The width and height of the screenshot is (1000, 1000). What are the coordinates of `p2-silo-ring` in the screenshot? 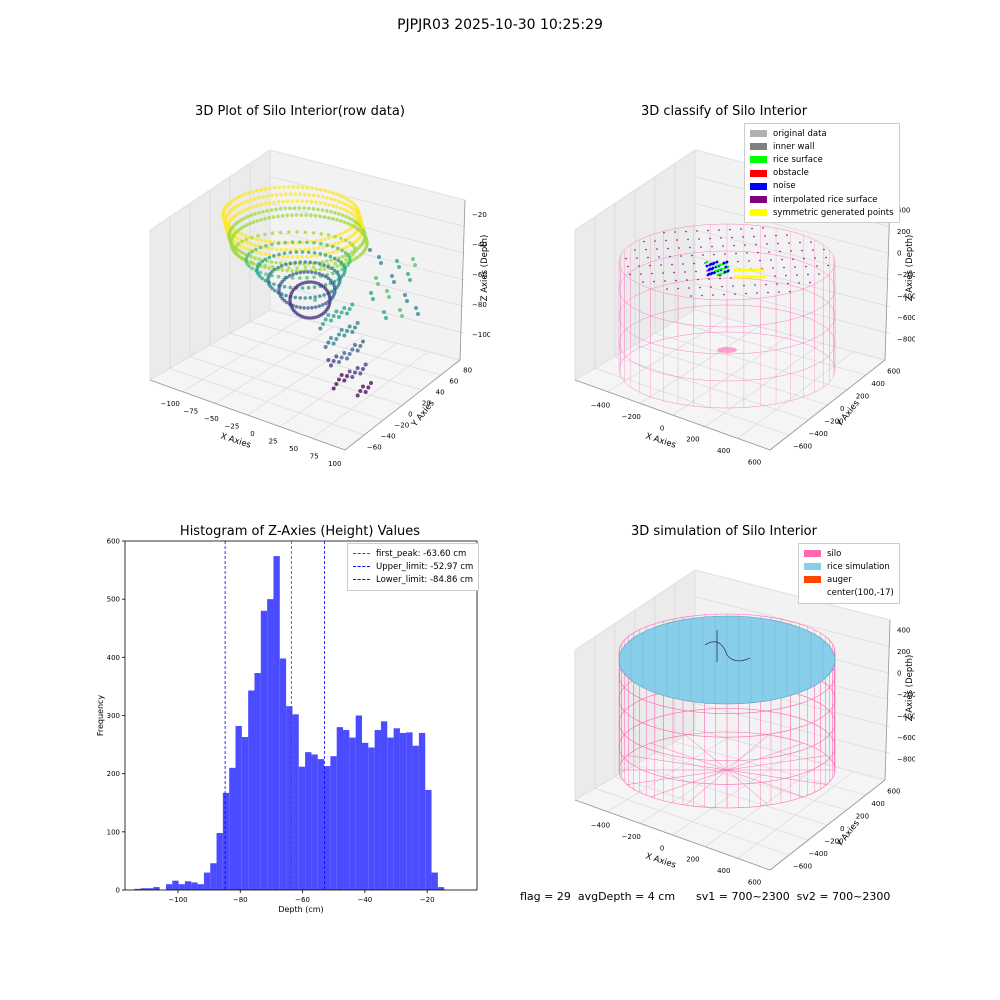 It's located at (727, 370).